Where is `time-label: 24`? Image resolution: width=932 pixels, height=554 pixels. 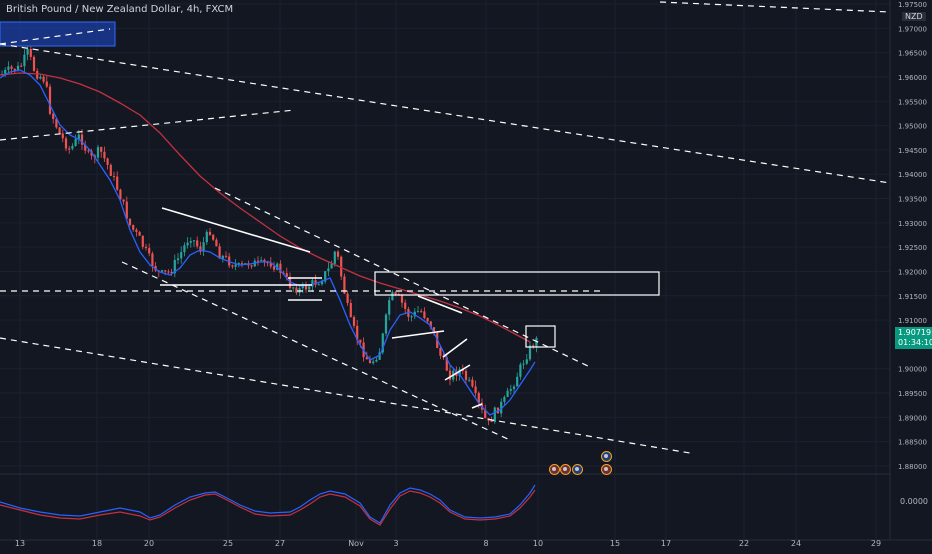
time-label: 24 is located at coordinates (796, 543).